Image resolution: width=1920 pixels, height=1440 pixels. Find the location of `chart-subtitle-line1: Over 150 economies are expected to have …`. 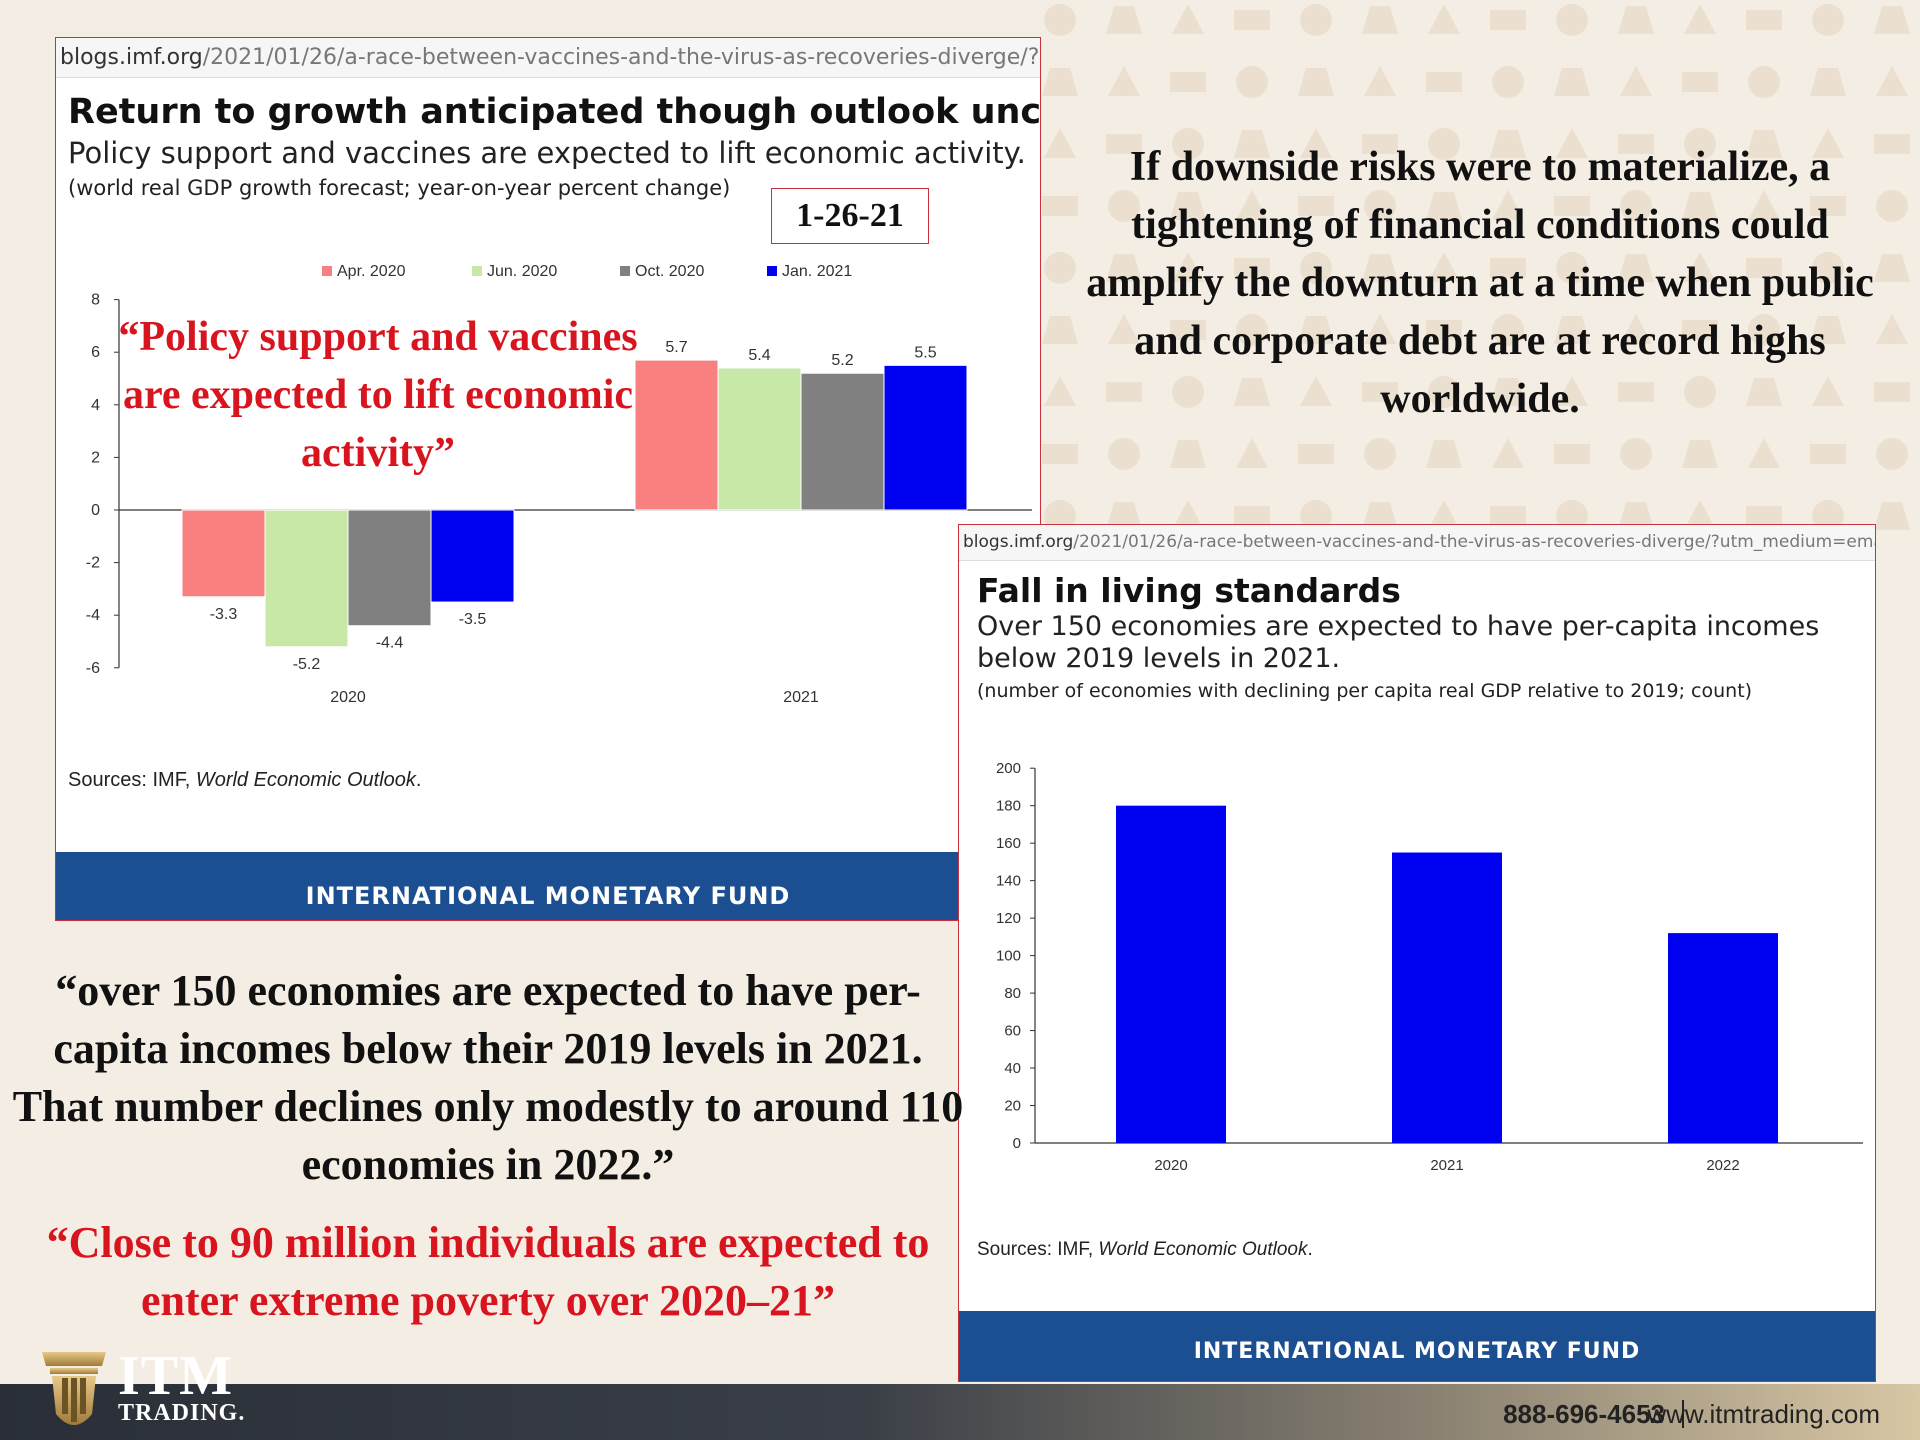

chart-subtitle-line1: Over 150 economies are expected to have … is located at coordinates (1398, 626).